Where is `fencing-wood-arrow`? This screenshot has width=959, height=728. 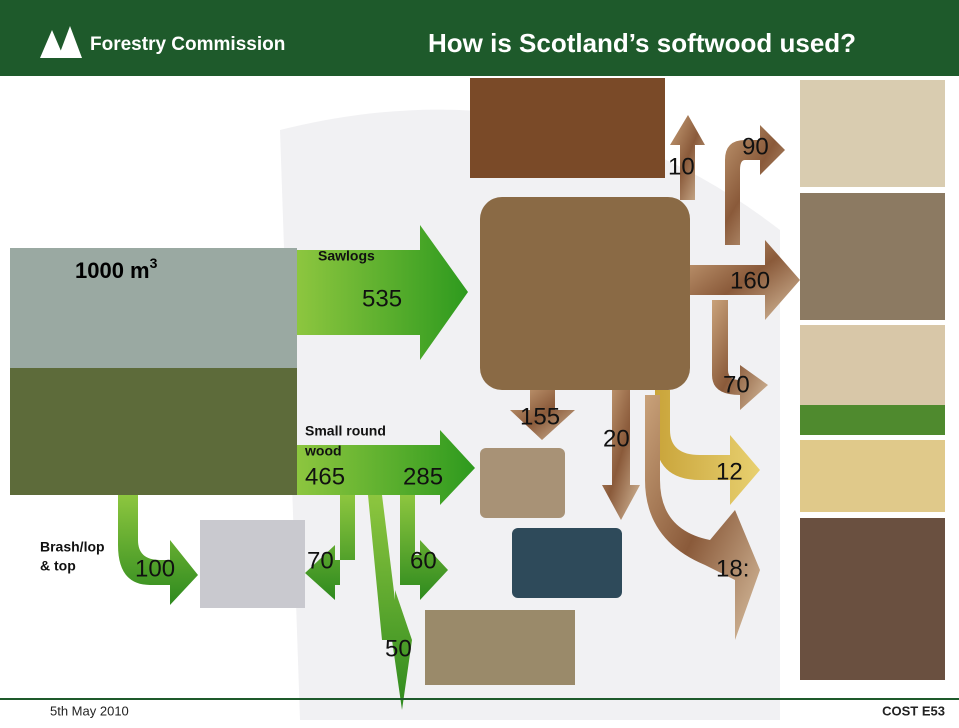 fencing-wood-arrow is located at coordinates (740, 355).